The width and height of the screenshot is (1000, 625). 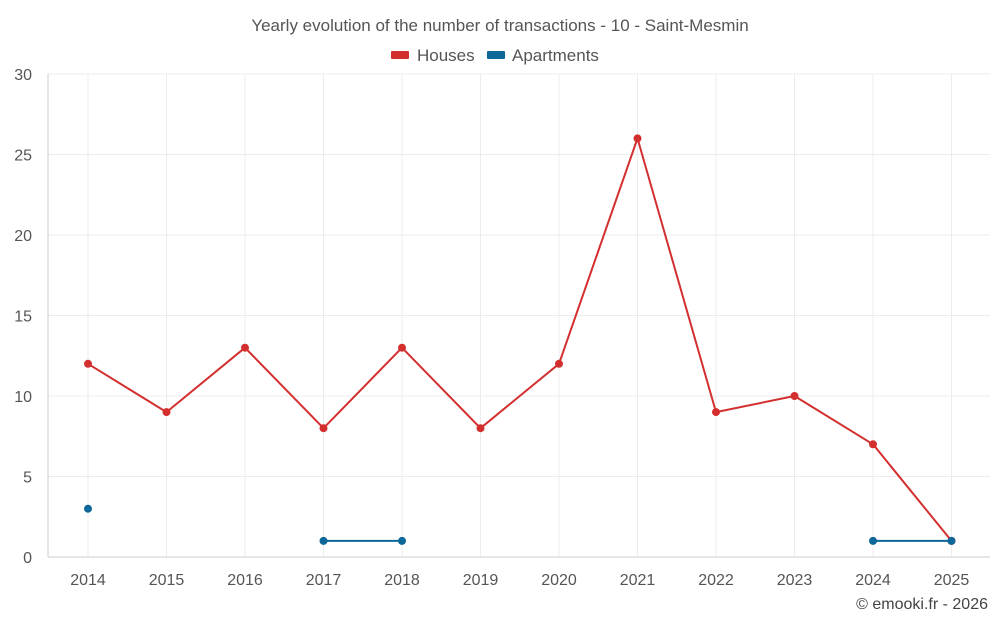 What do you see at coordinates (922, 604) in the screenshot?
I see `credit-text: © emooki.fr - 2026` at bounding box center [922, 604].